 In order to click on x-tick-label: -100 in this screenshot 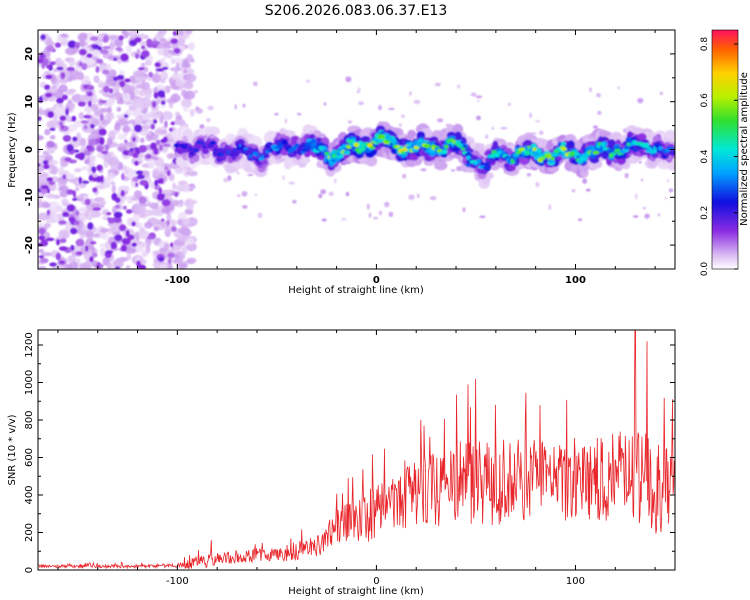, I will do `click(177, 581)`.